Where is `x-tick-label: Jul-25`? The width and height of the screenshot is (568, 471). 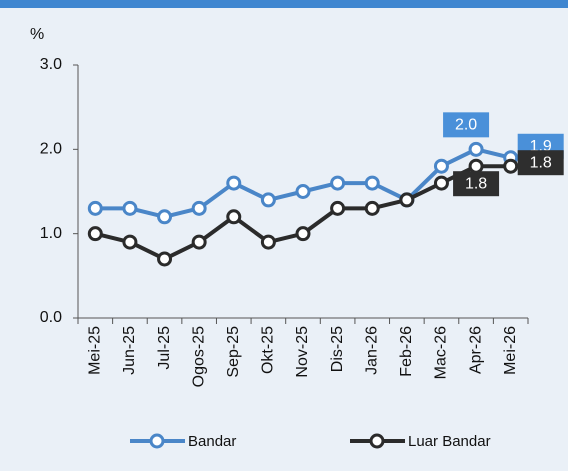 x-tick-label: Jul-25 is located at coordinates (164, 348).